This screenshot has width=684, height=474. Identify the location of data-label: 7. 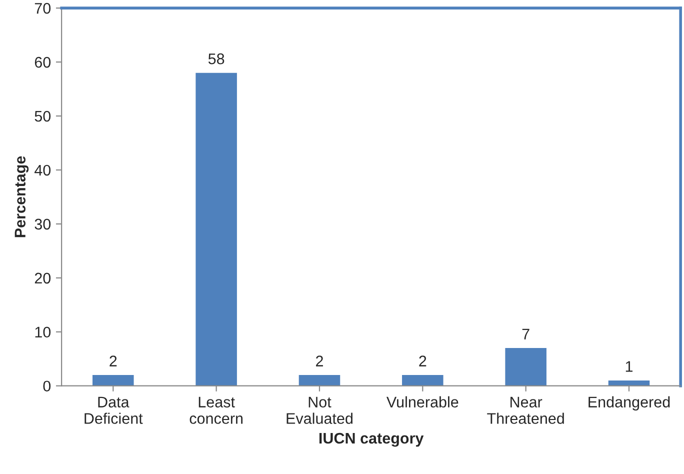
(526, 334).